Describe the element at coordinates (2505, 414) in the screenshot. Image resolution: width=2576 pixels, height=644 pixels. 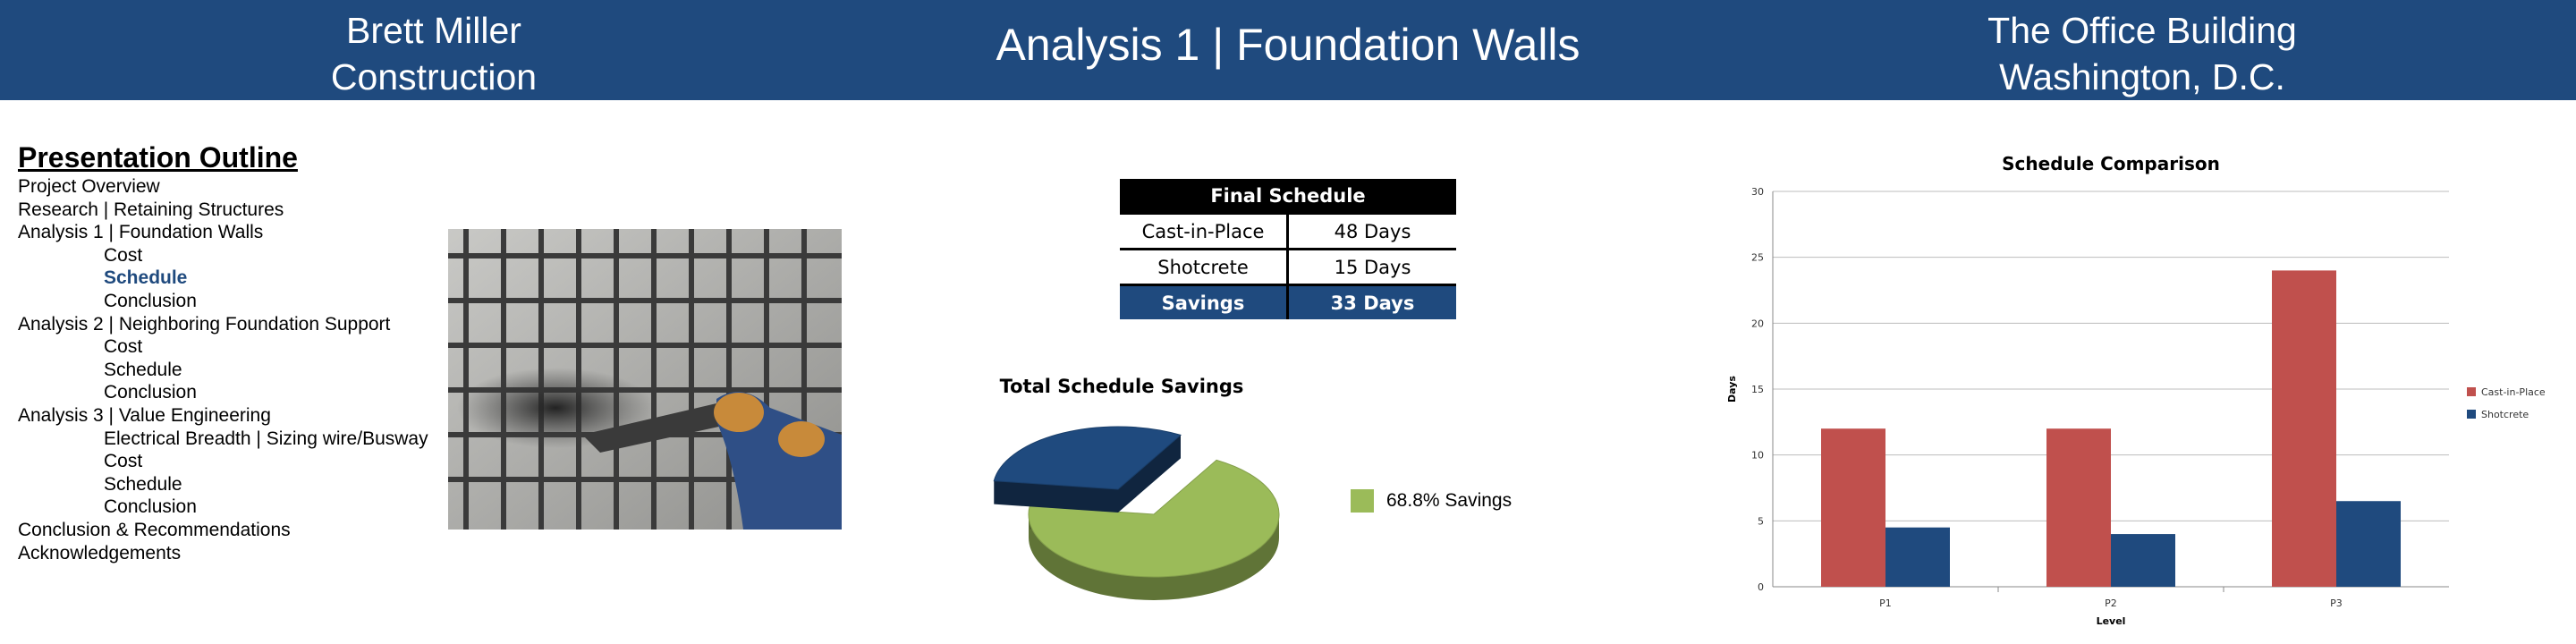
I see `legend-label: Shotcrete` at that location.